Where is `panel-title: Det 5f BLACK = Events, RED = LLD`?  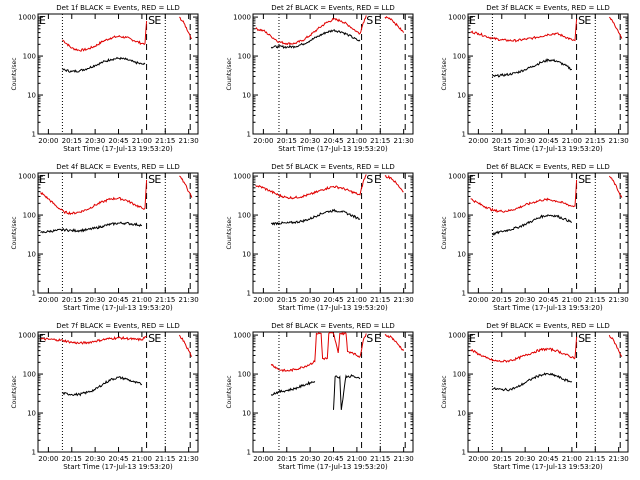
panel-title: Det 5f BLACK = Events, RED = LLD is located at coordinates (332, 167).